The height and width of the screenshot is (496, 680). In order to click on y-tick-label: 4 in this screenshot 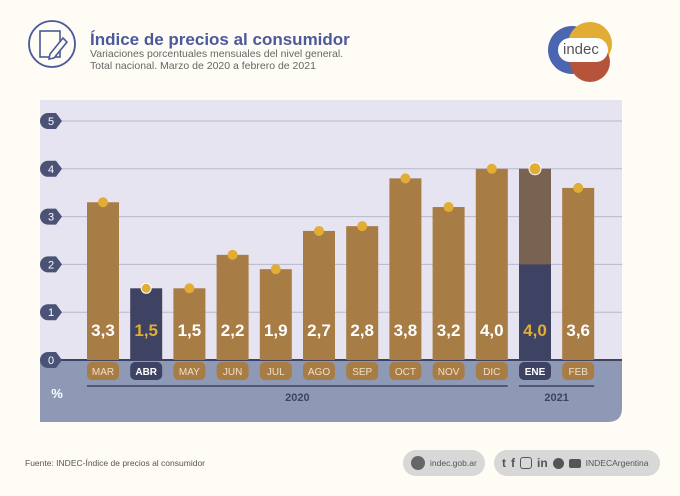, I will do `click(51, 170)`.